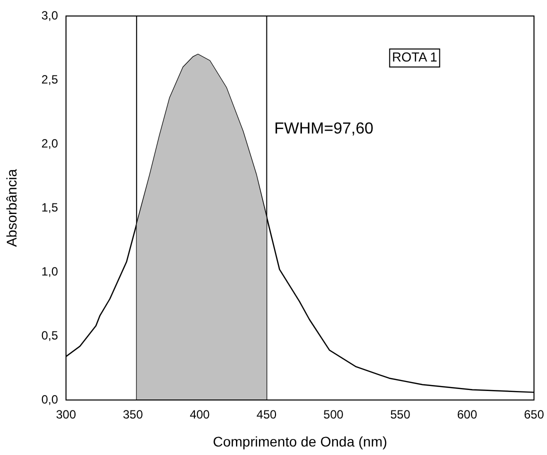 Image resolution: width=547 pixels, height=455 pixels. Describe the element at coordinates (49, 143) in the screenshot. I see `y-tick-label: 2,0` at that location.